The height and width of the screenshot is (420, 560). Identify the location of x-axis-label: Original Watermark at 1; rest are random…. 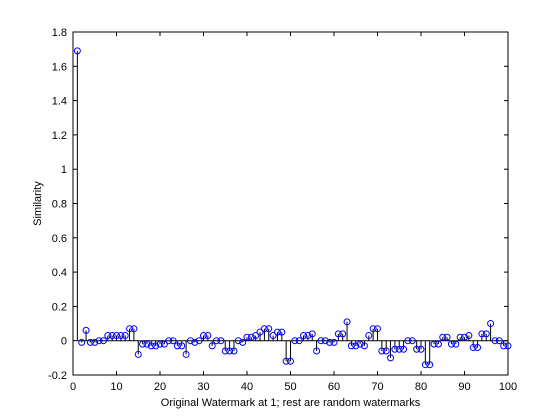
(291, 403).